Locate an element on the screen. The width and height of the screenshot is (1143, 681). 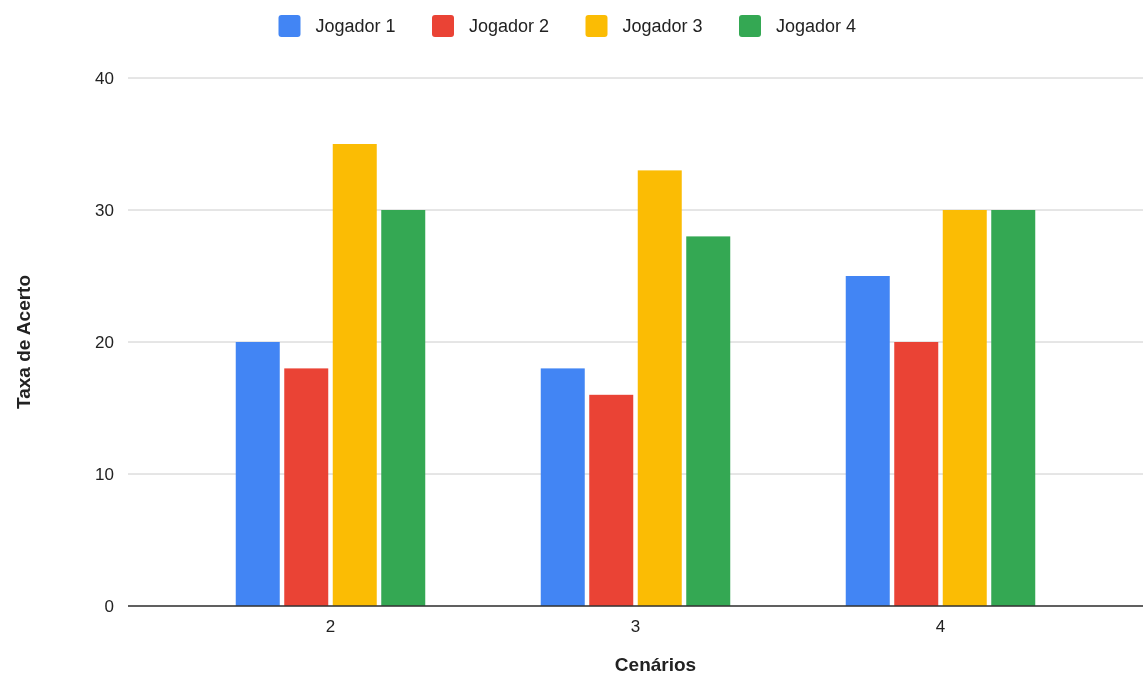
y-tick-label: 10 is located at coordinates (104, 474).